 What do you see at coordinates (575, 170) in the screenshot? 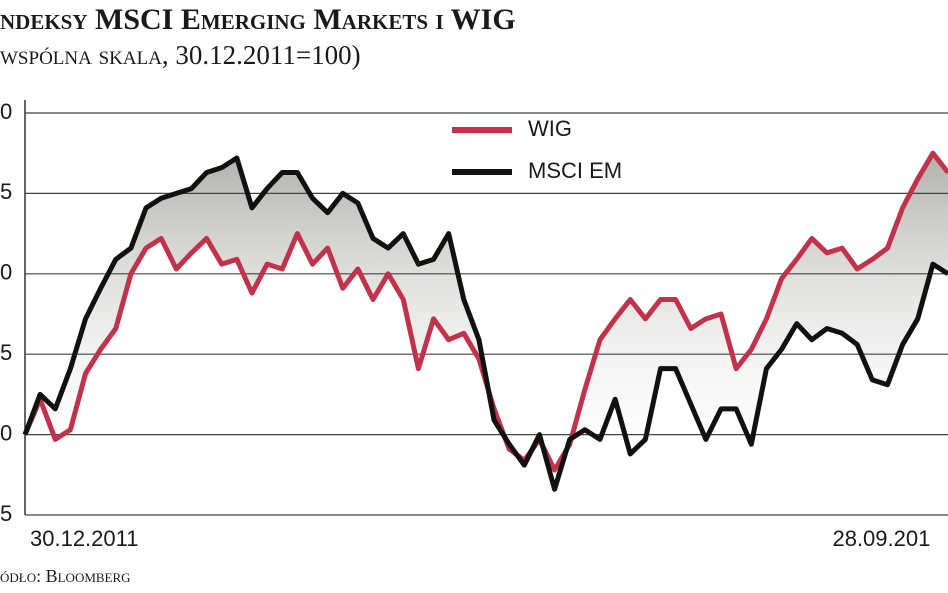
I see `legend-label: MSCI EM` at bounding box center [575, 170].